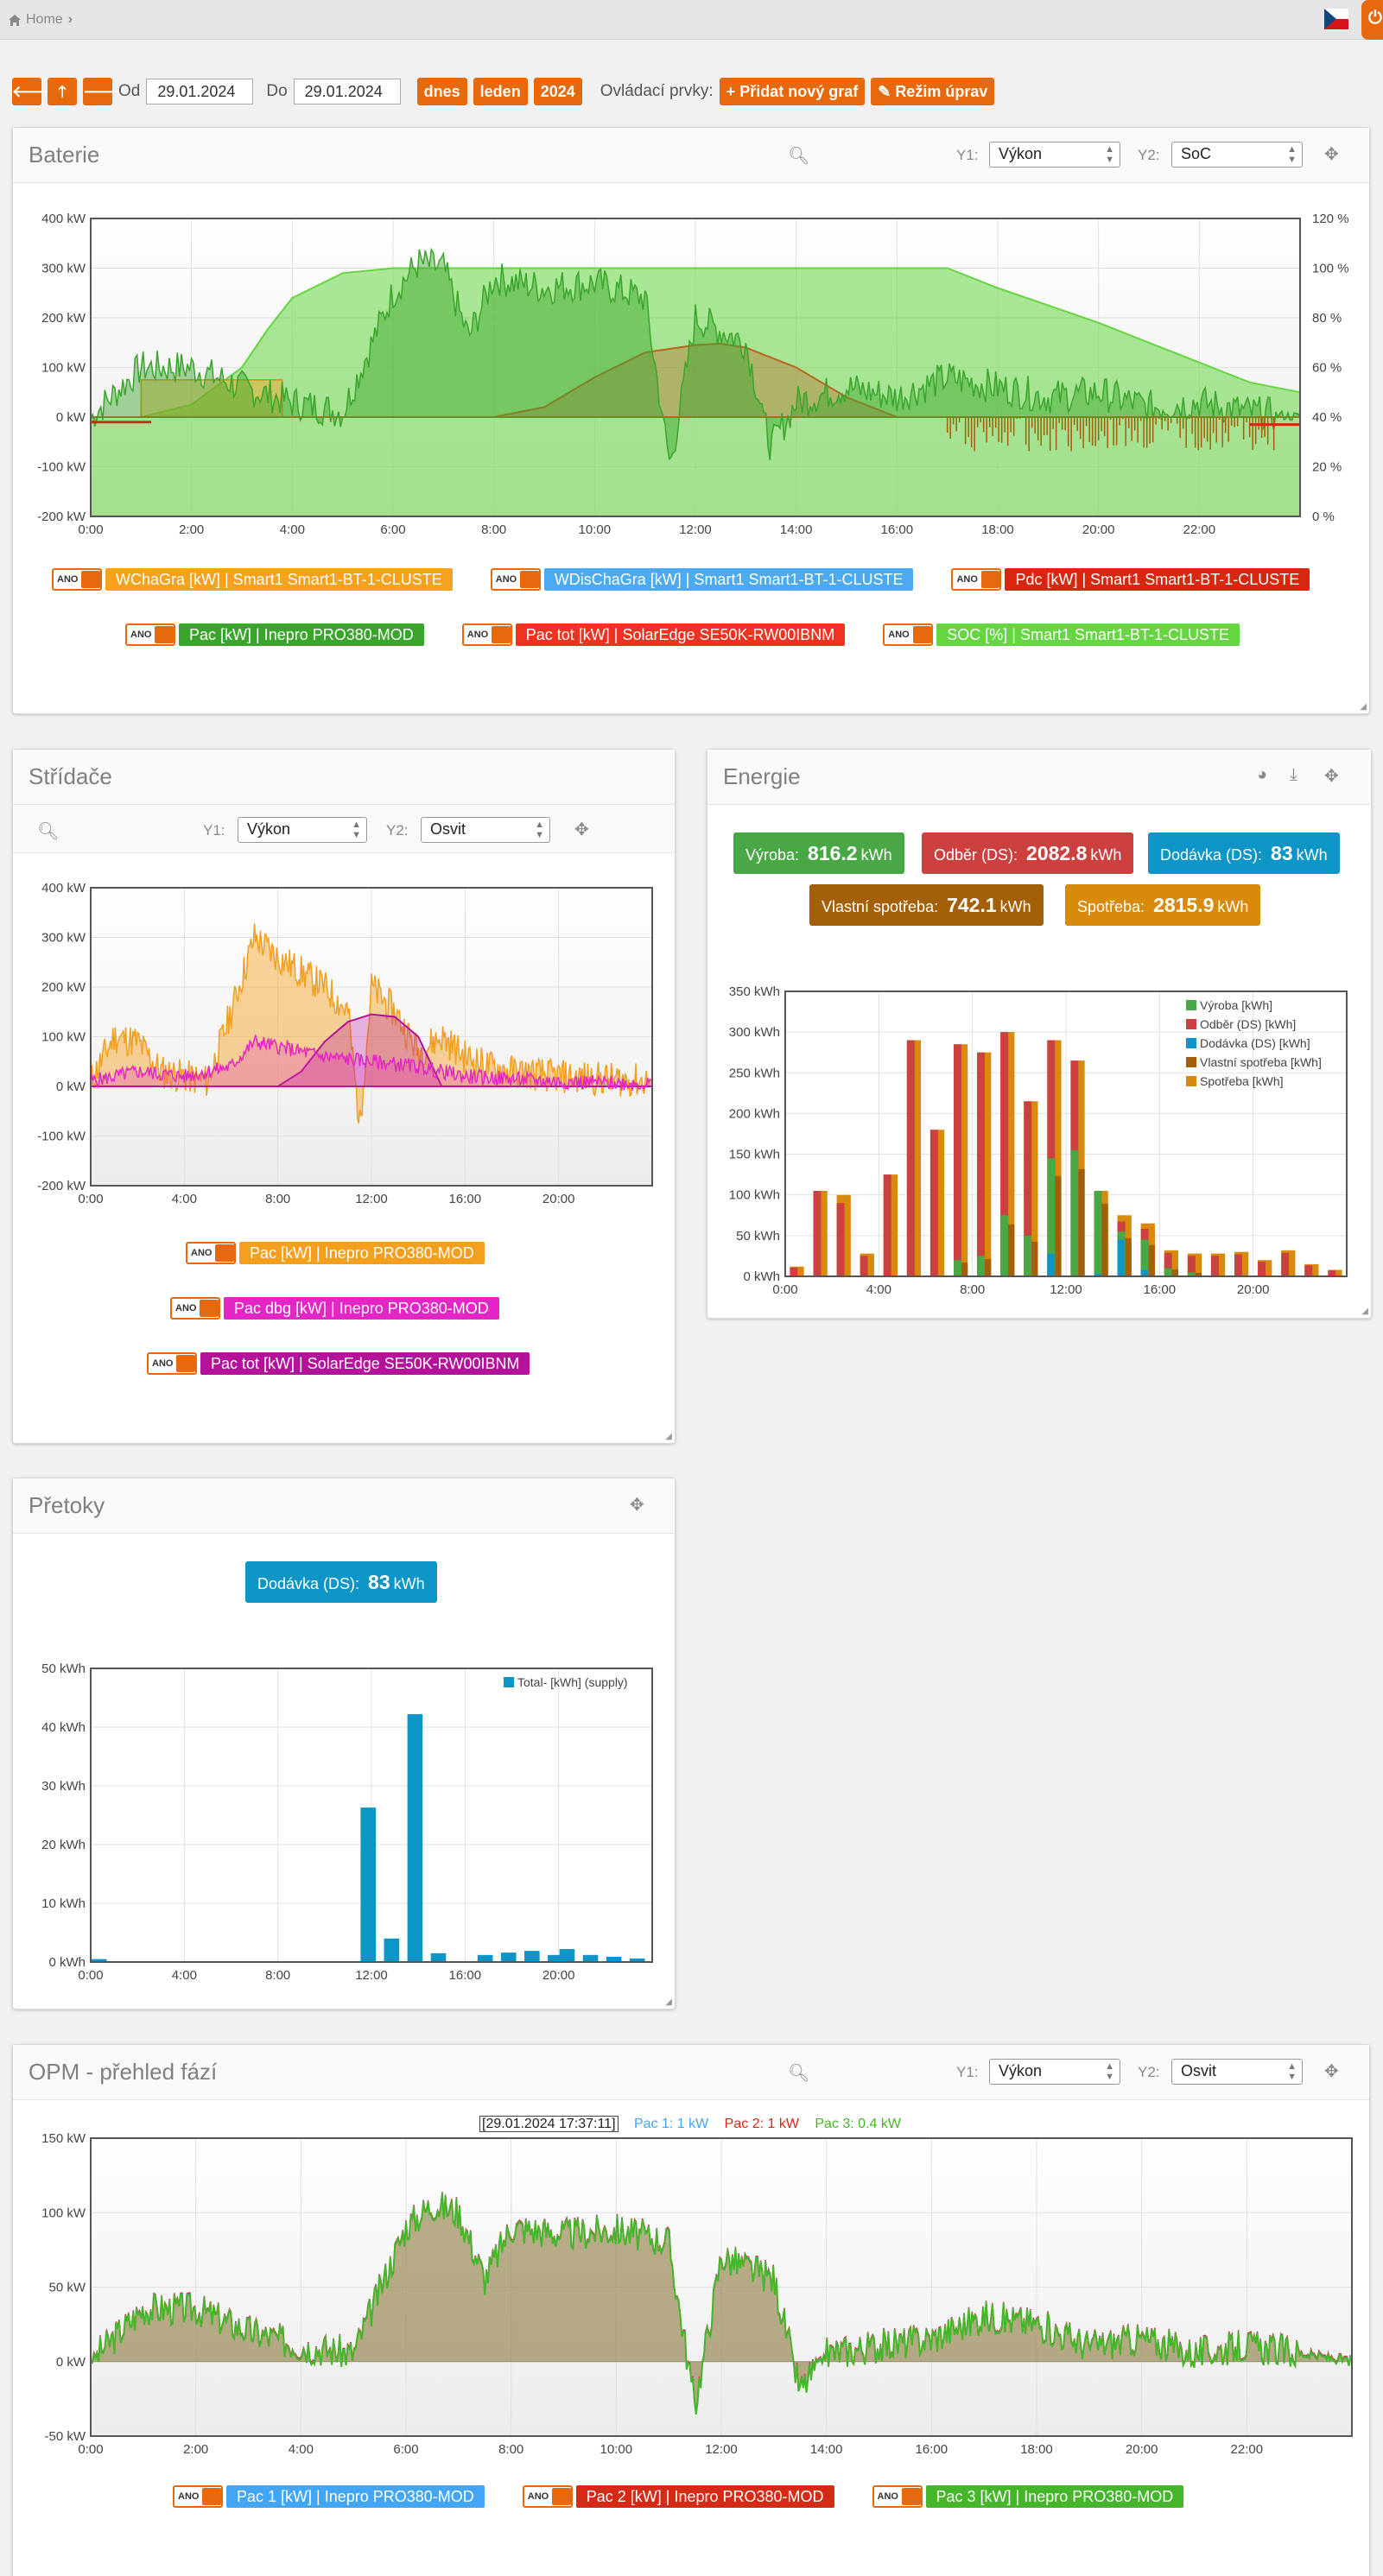 The height and width of the screenshot is (2576, 1383). Describe the element at coordinates (1211, 855) in the screenshot. I see `stat-label: Dodávka (DS):` at that location.